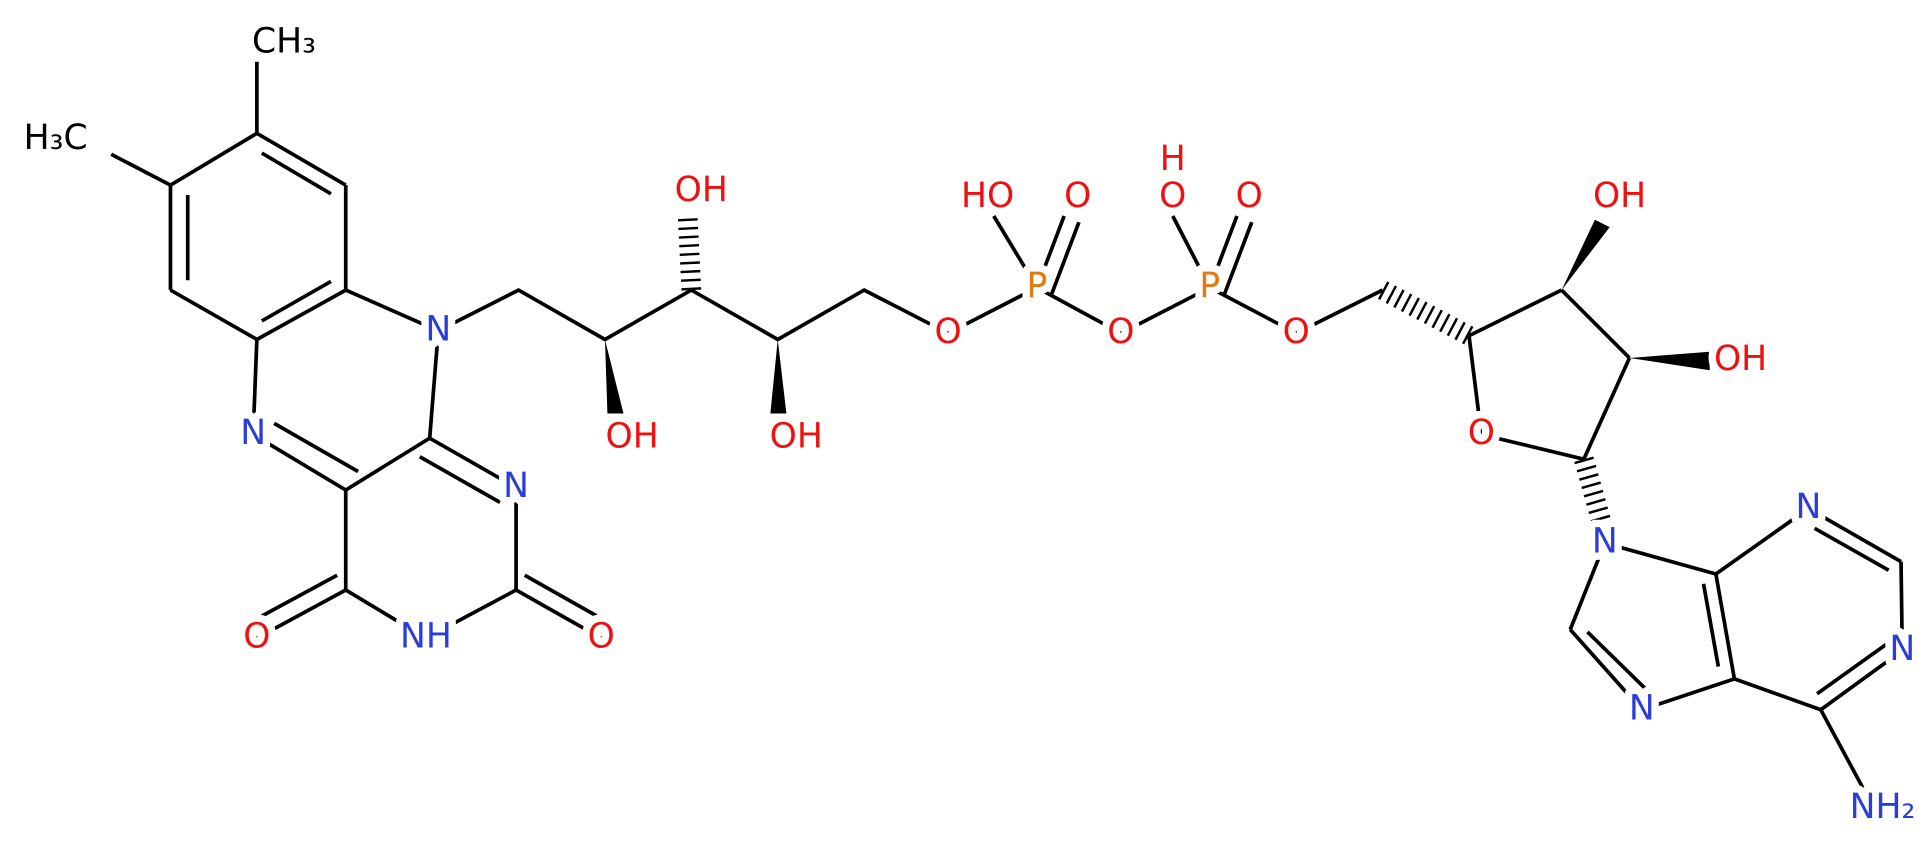  I want to click on atom-label: HO, so click(987, 196).